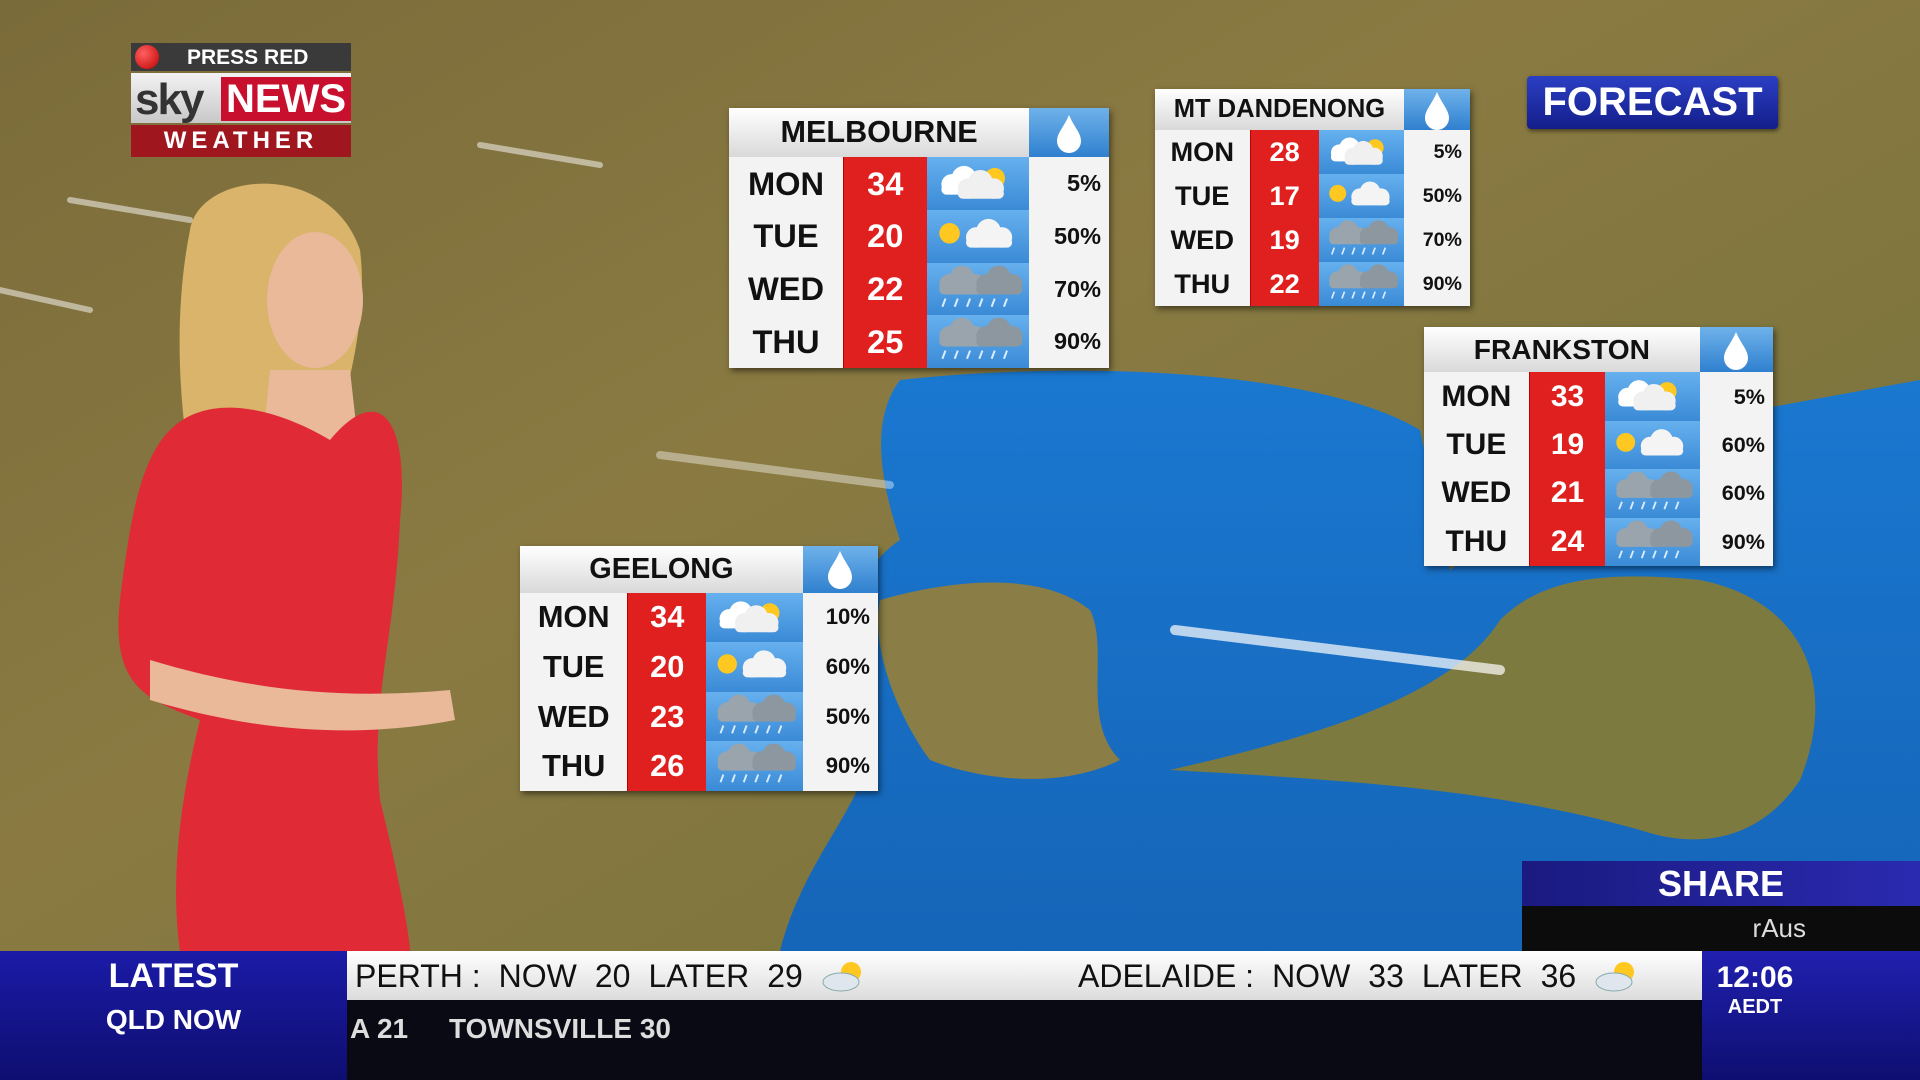 The height and width of the screenshot is (1080, 1920). What do you see at coordinates (786, 341) in the screenshot?
I see `day-label: THU` at bounding box center [786, 341].